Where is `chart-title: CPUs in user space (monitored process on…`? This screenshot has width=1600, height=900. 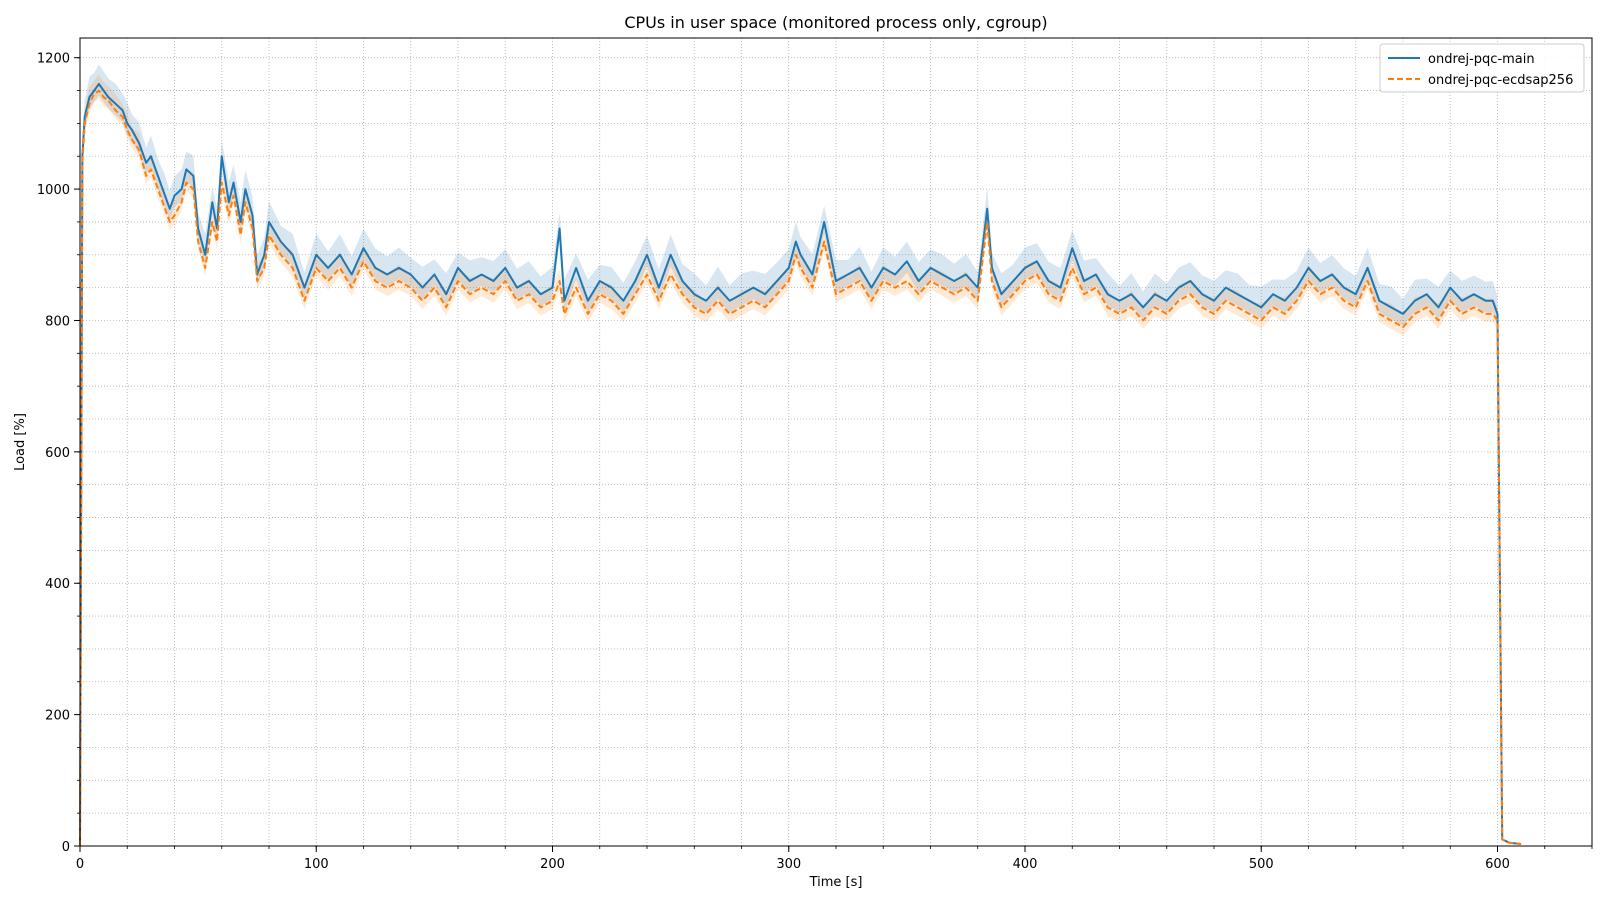 chart-title: CPUs in user space (monitored process on… is located at coordinates (835, 22).